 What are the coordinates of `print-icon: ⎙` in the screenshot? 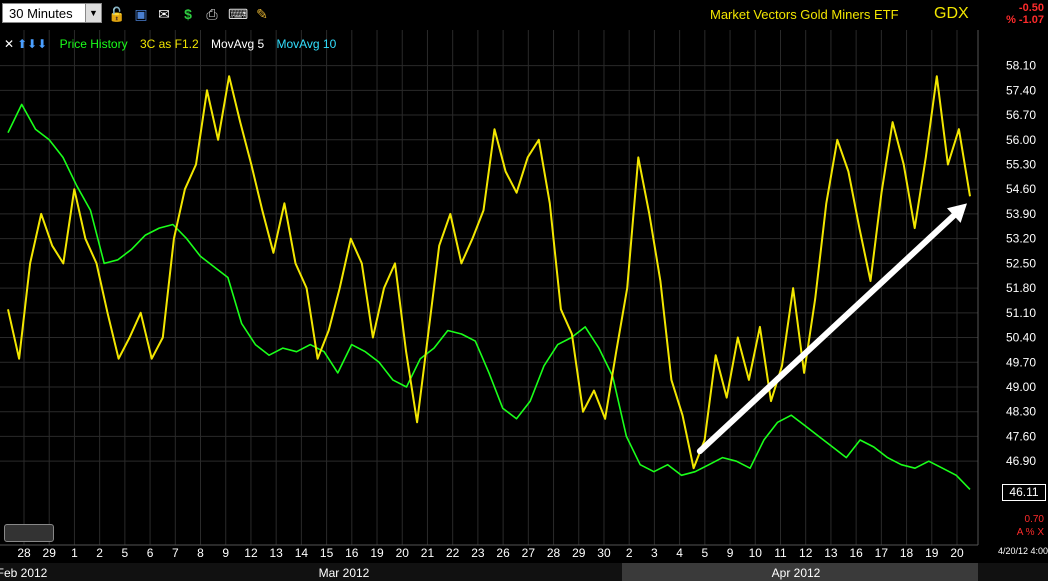 It's located at (212, 14).